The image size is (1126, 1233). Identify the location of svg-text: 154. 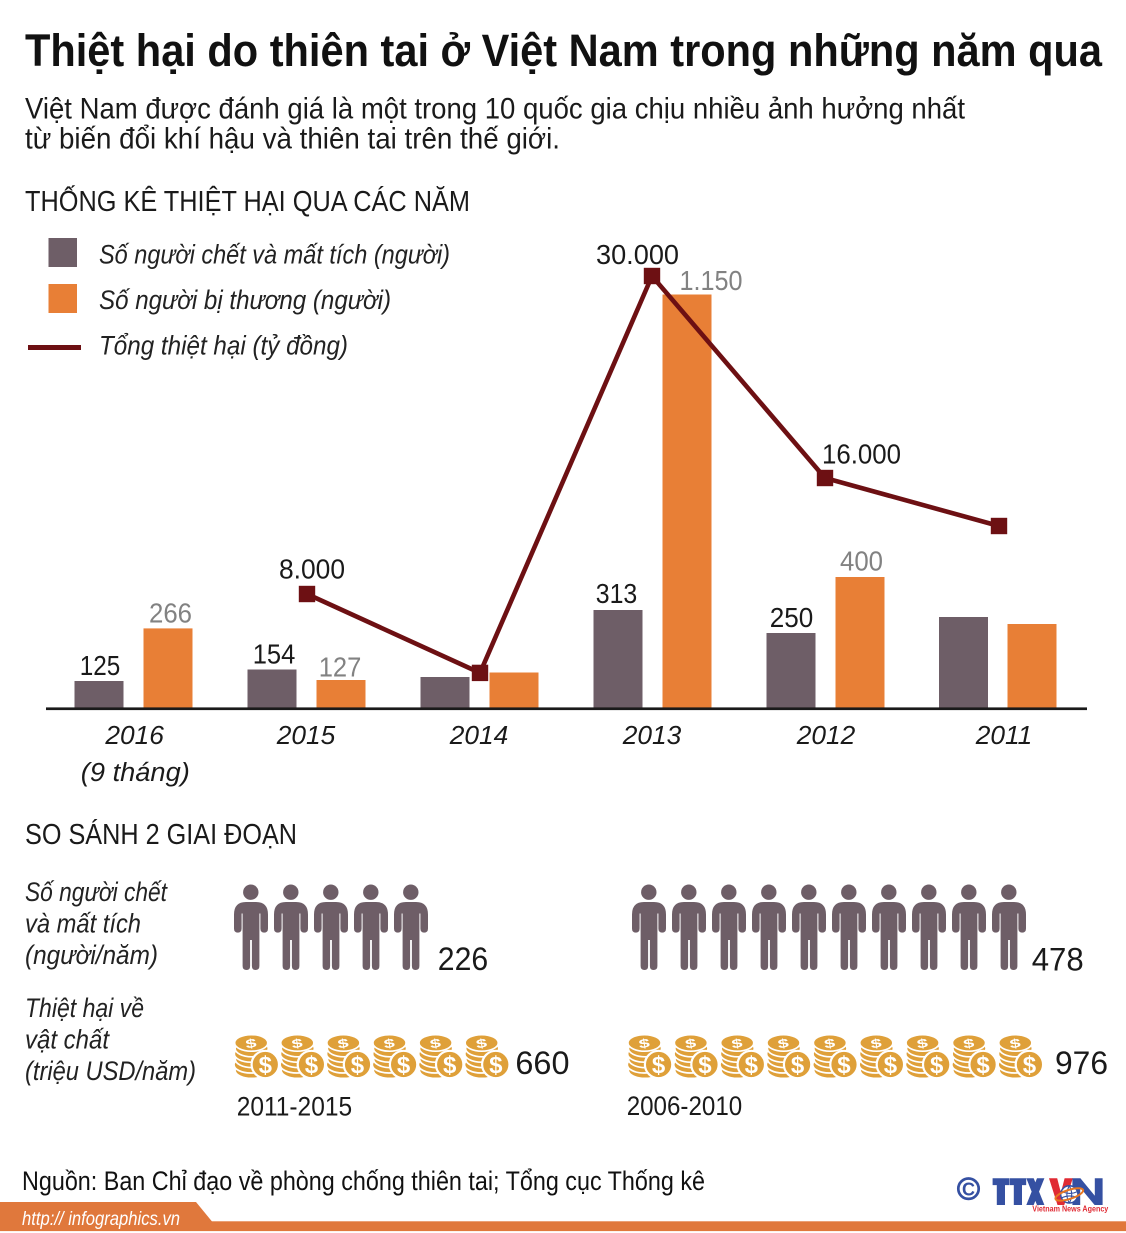
(274, 654).